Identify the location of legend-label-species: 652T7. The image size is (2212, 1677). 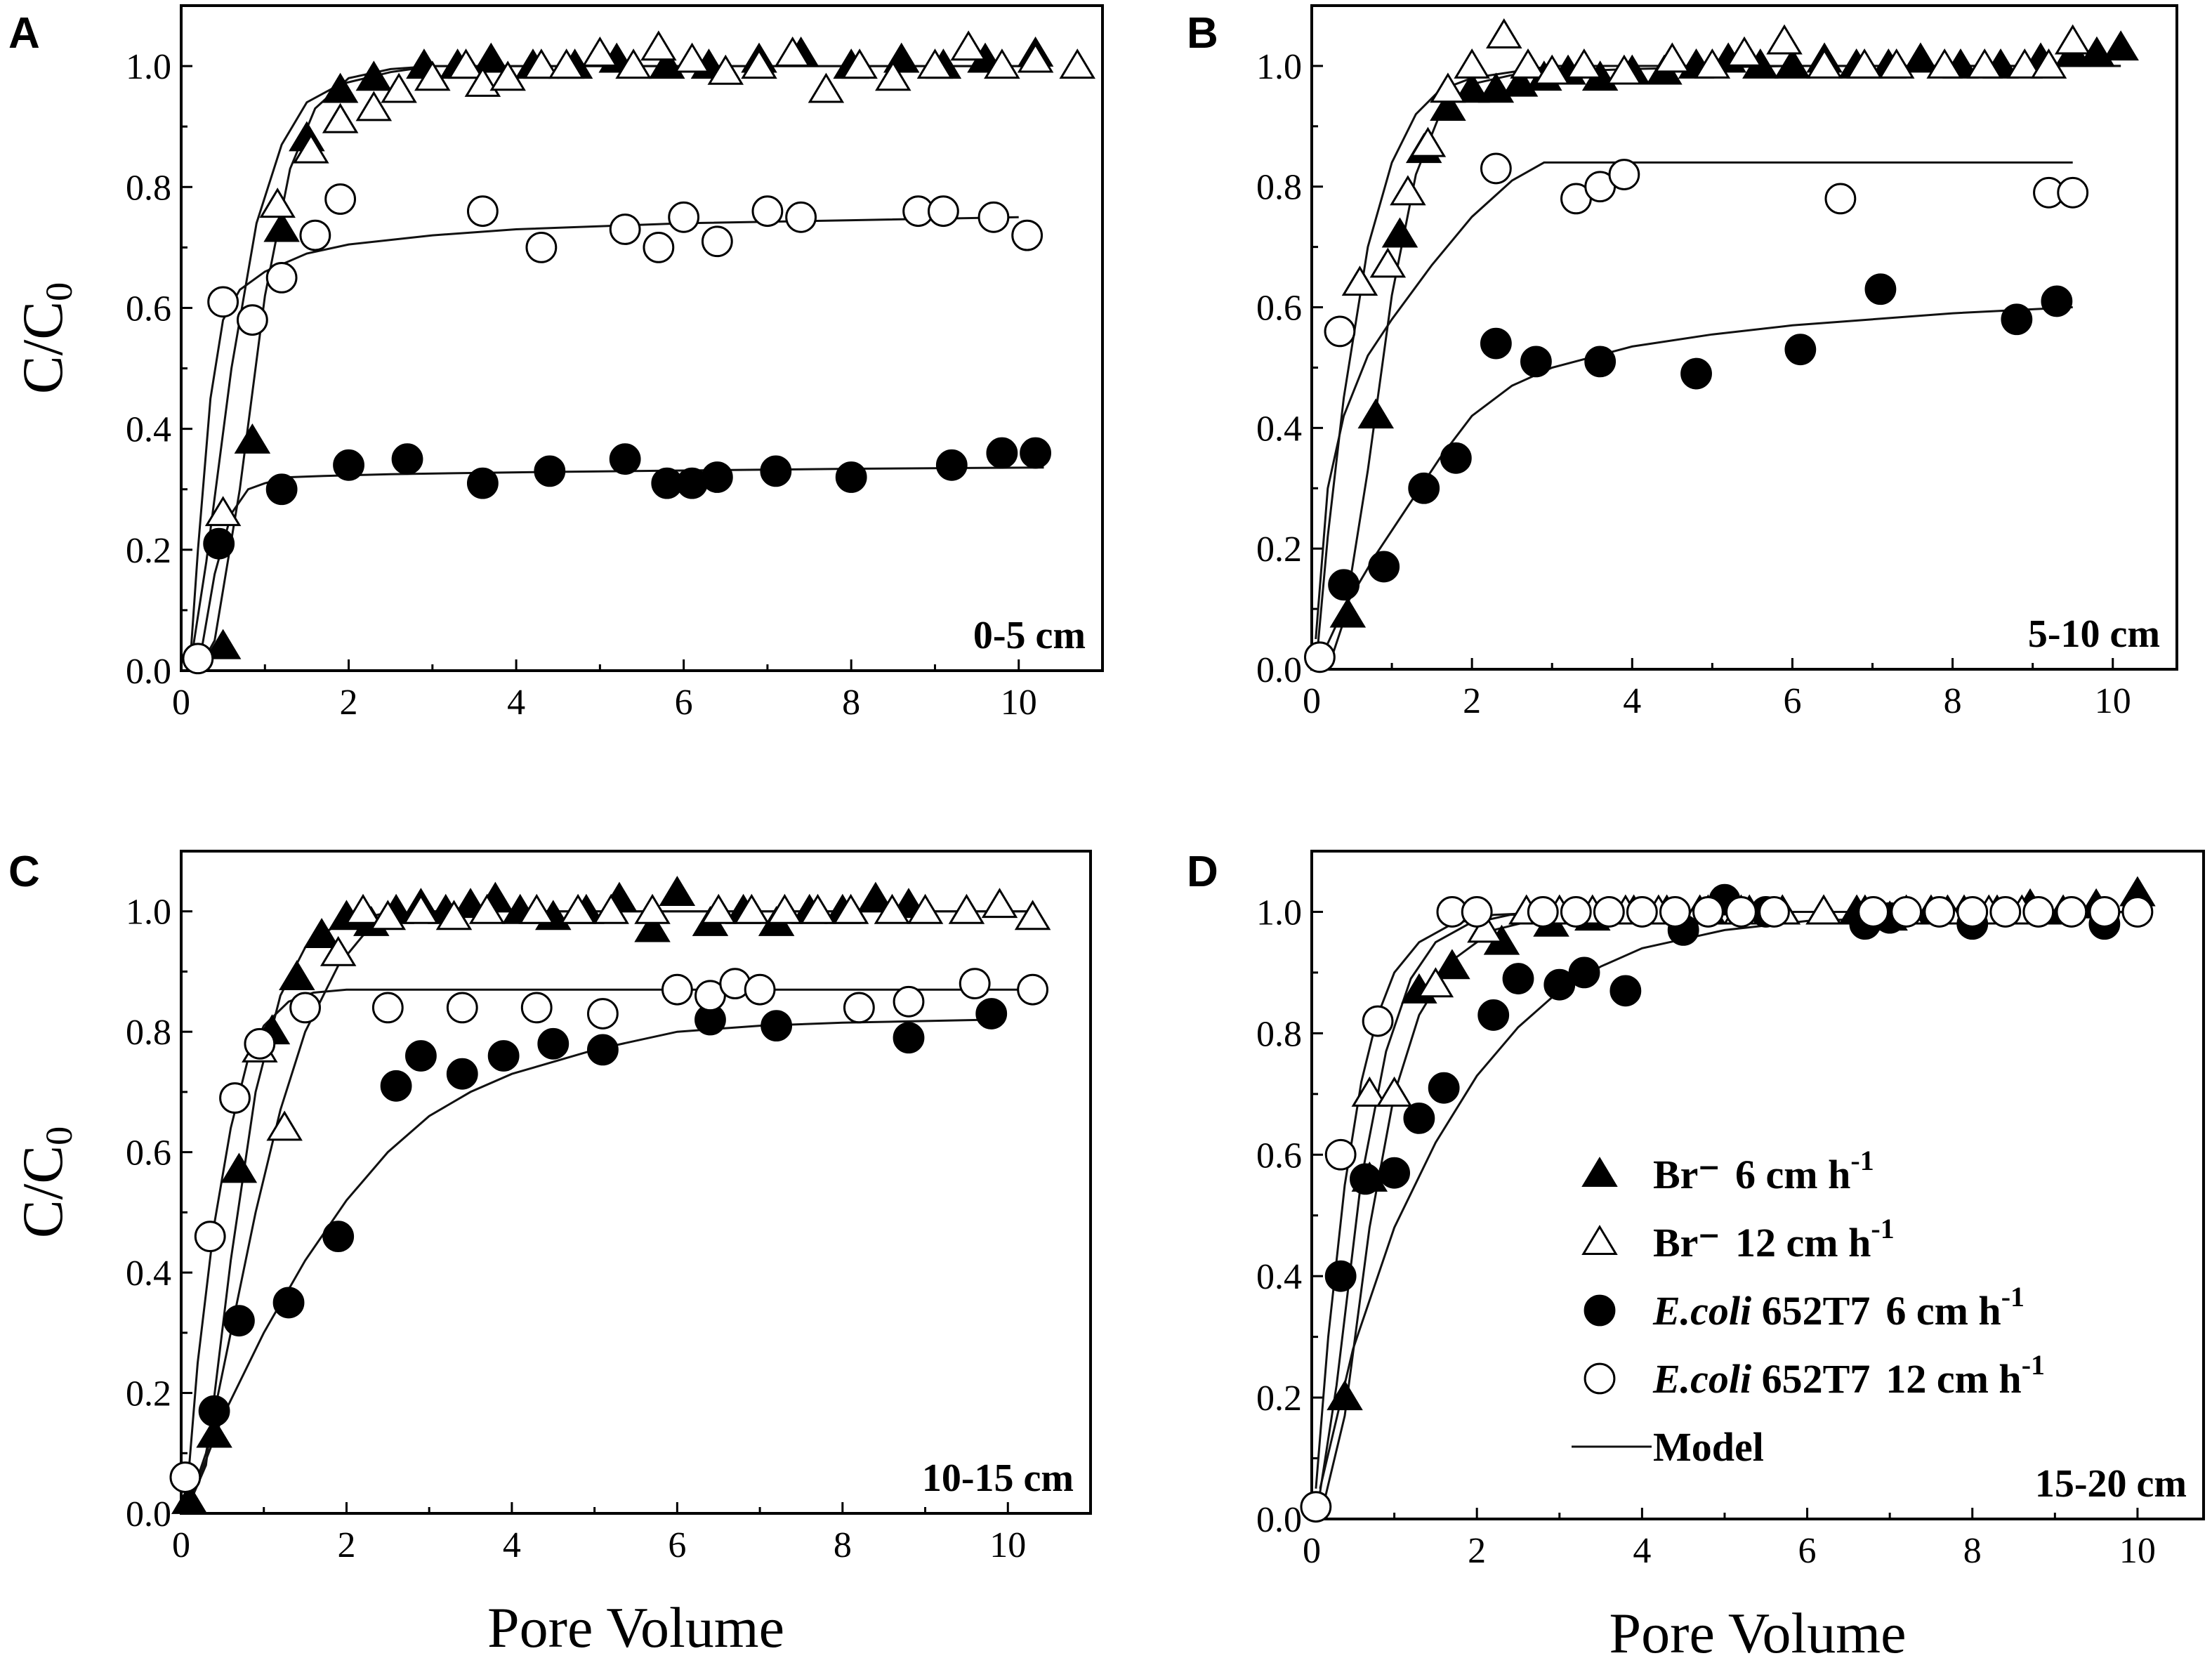
(1816, 1311).